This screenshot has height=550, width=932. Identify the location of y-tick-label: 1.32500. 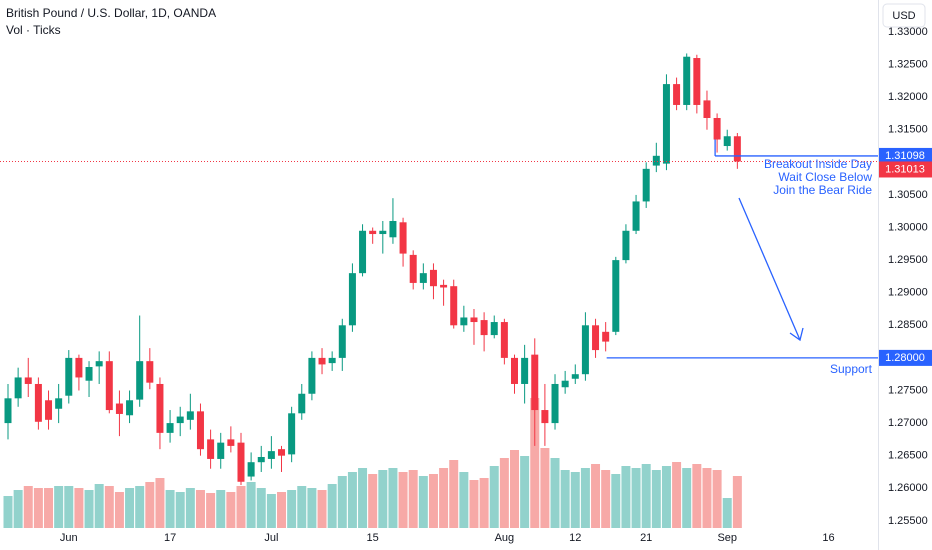
(908, 64).